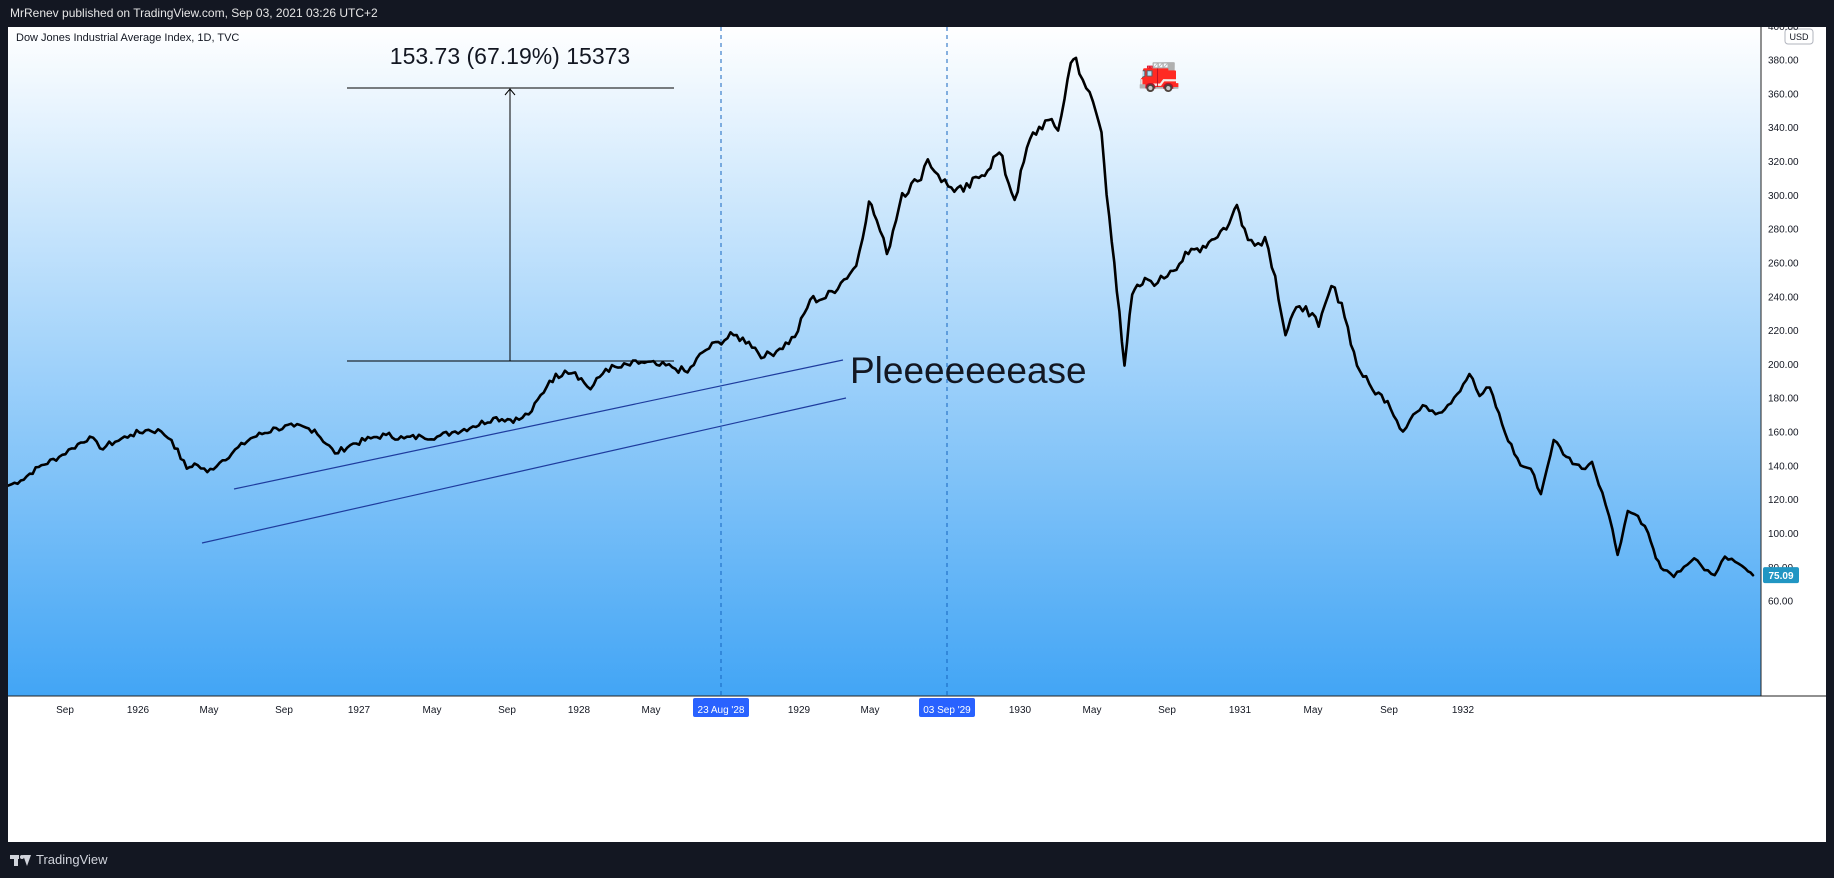  Describe the element at coordinates (1783, 331) in the screenshot. I see `y-tick-label-9: 220.00` at that location.